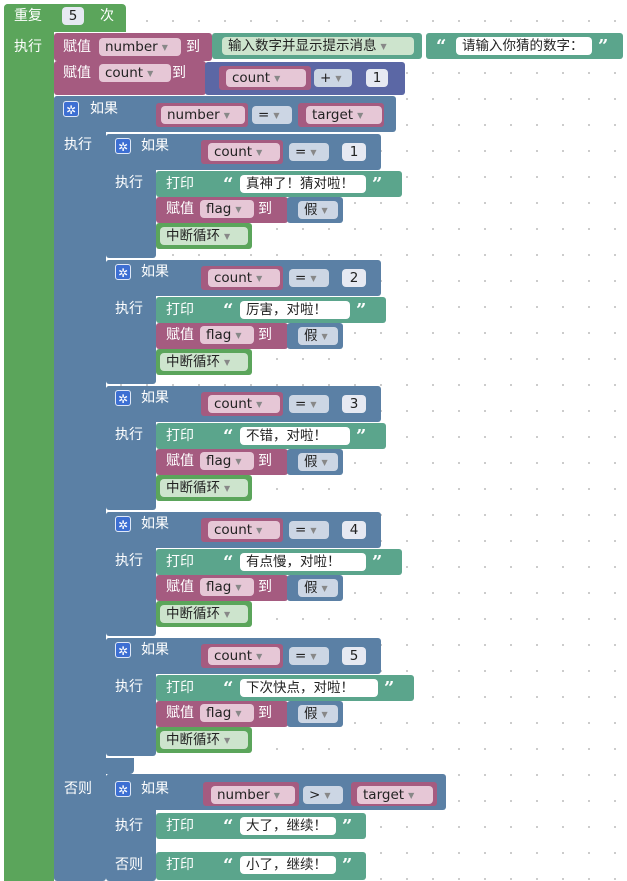 The width and height of the screenshot is (627, 881). What do you see at coordinates (288, 865) in the screenshot?
I see `print-text-field: 小了，继续！` at bounding box center [288, 865].